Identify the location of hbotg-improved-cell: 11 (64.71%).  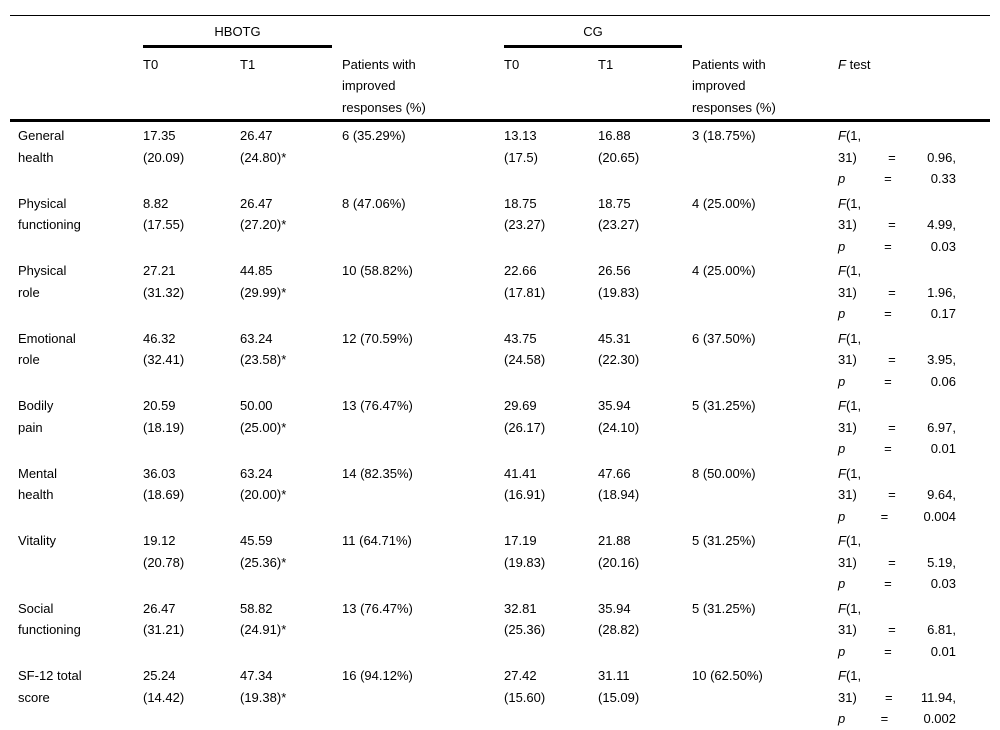
(377, 540).